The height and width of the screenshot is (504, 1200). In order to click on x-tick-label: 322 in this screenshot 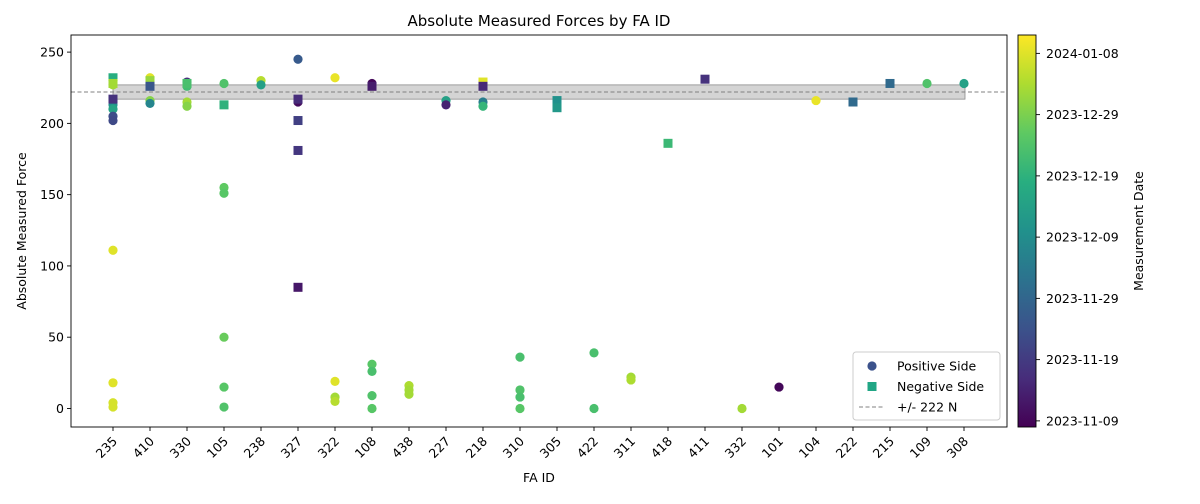, I will do `click(328, 447)`.